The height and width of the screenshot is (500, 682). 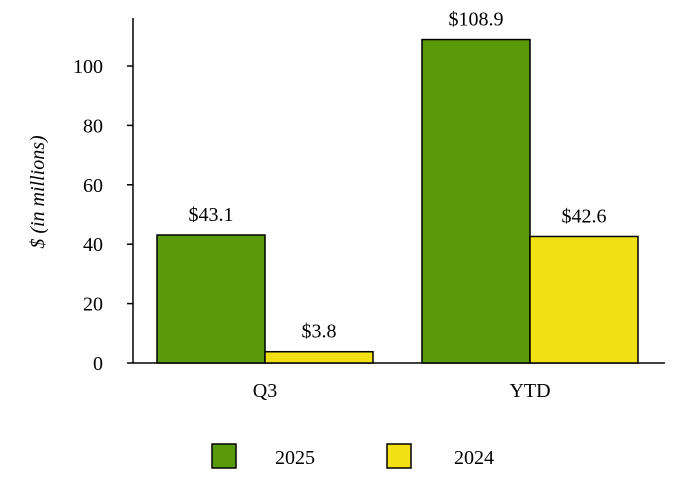 I want to click on category-label: Q3, so click(x=265, y=391).